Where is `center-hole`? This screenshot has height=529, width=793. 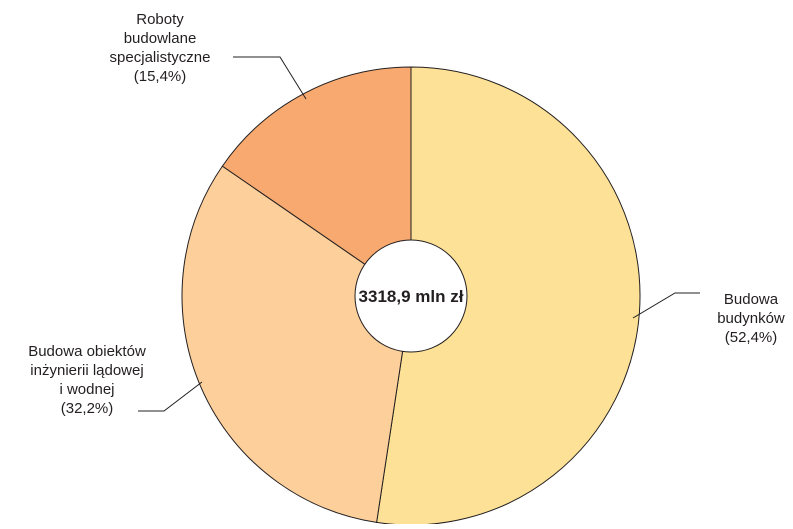 center-hole is located at coordinates (411, 296).